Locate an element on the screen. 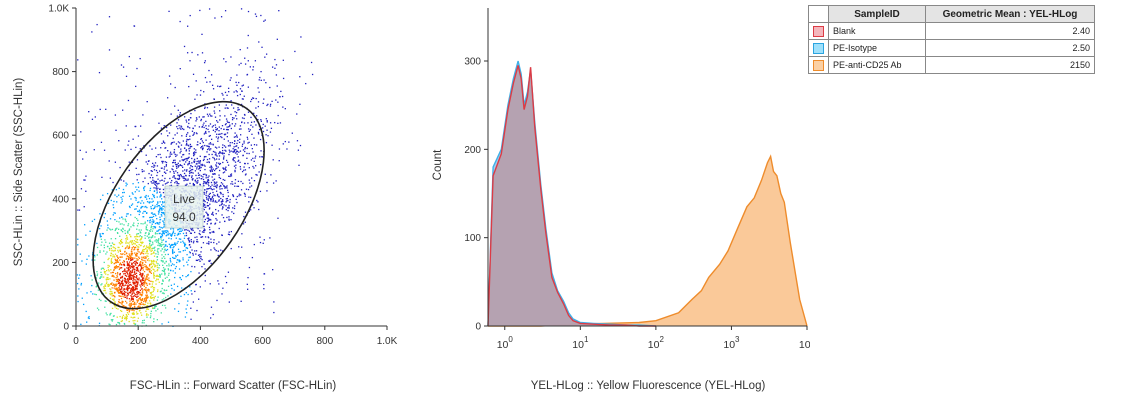  table-row: PE-anti-CD25 Ab 2150 is located at coordinates (951, 65).